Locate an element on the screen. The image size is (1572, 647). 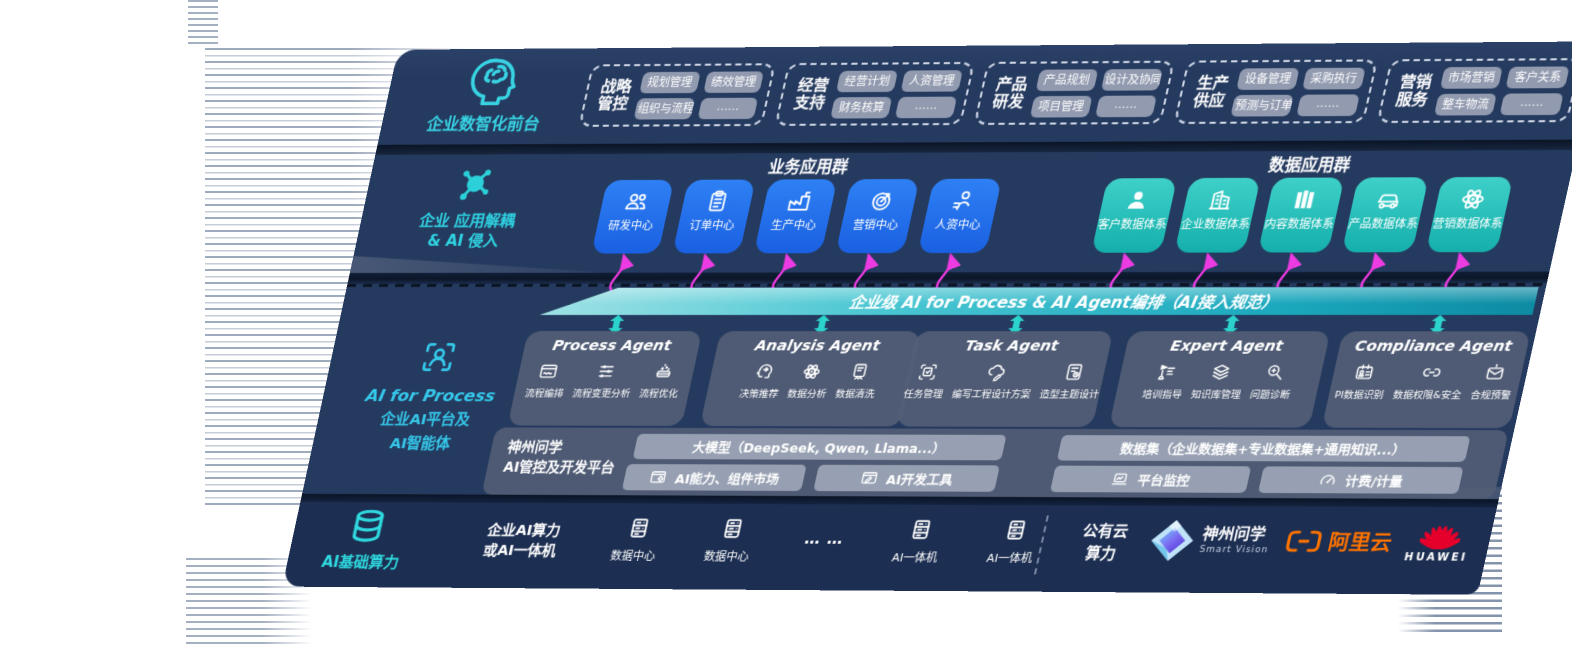
agent-capability: 流程优化 is located at coordinates (661, 380).